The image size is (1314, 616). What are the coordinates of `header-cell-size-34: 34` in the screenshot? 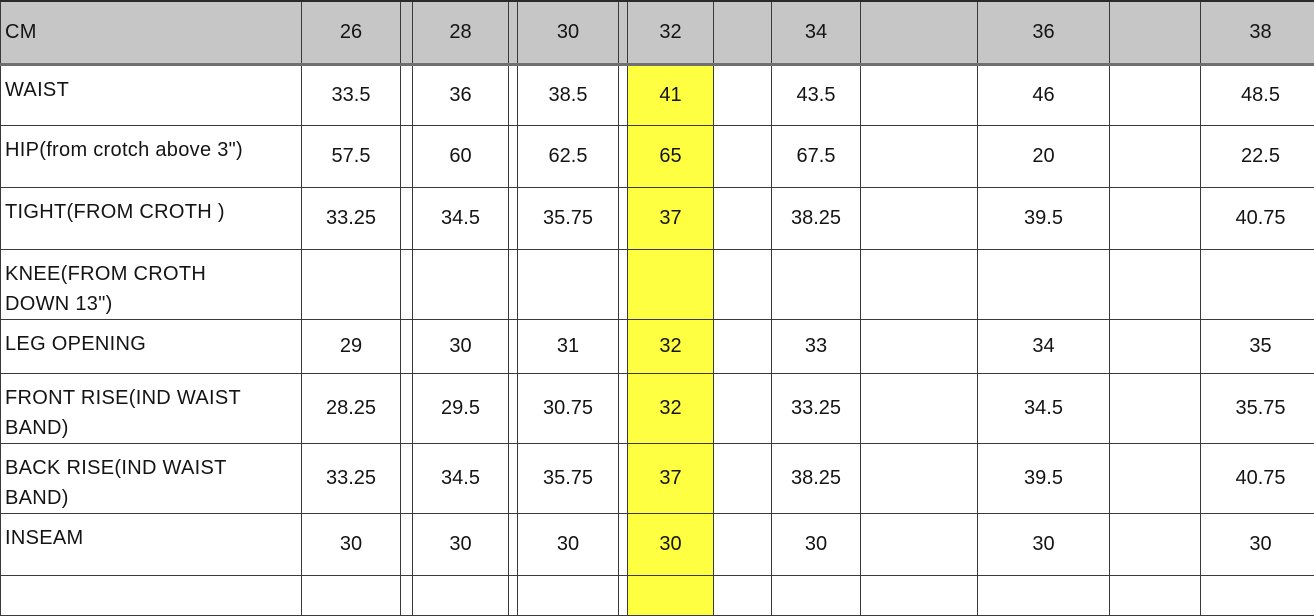 It's located at (816, 32).